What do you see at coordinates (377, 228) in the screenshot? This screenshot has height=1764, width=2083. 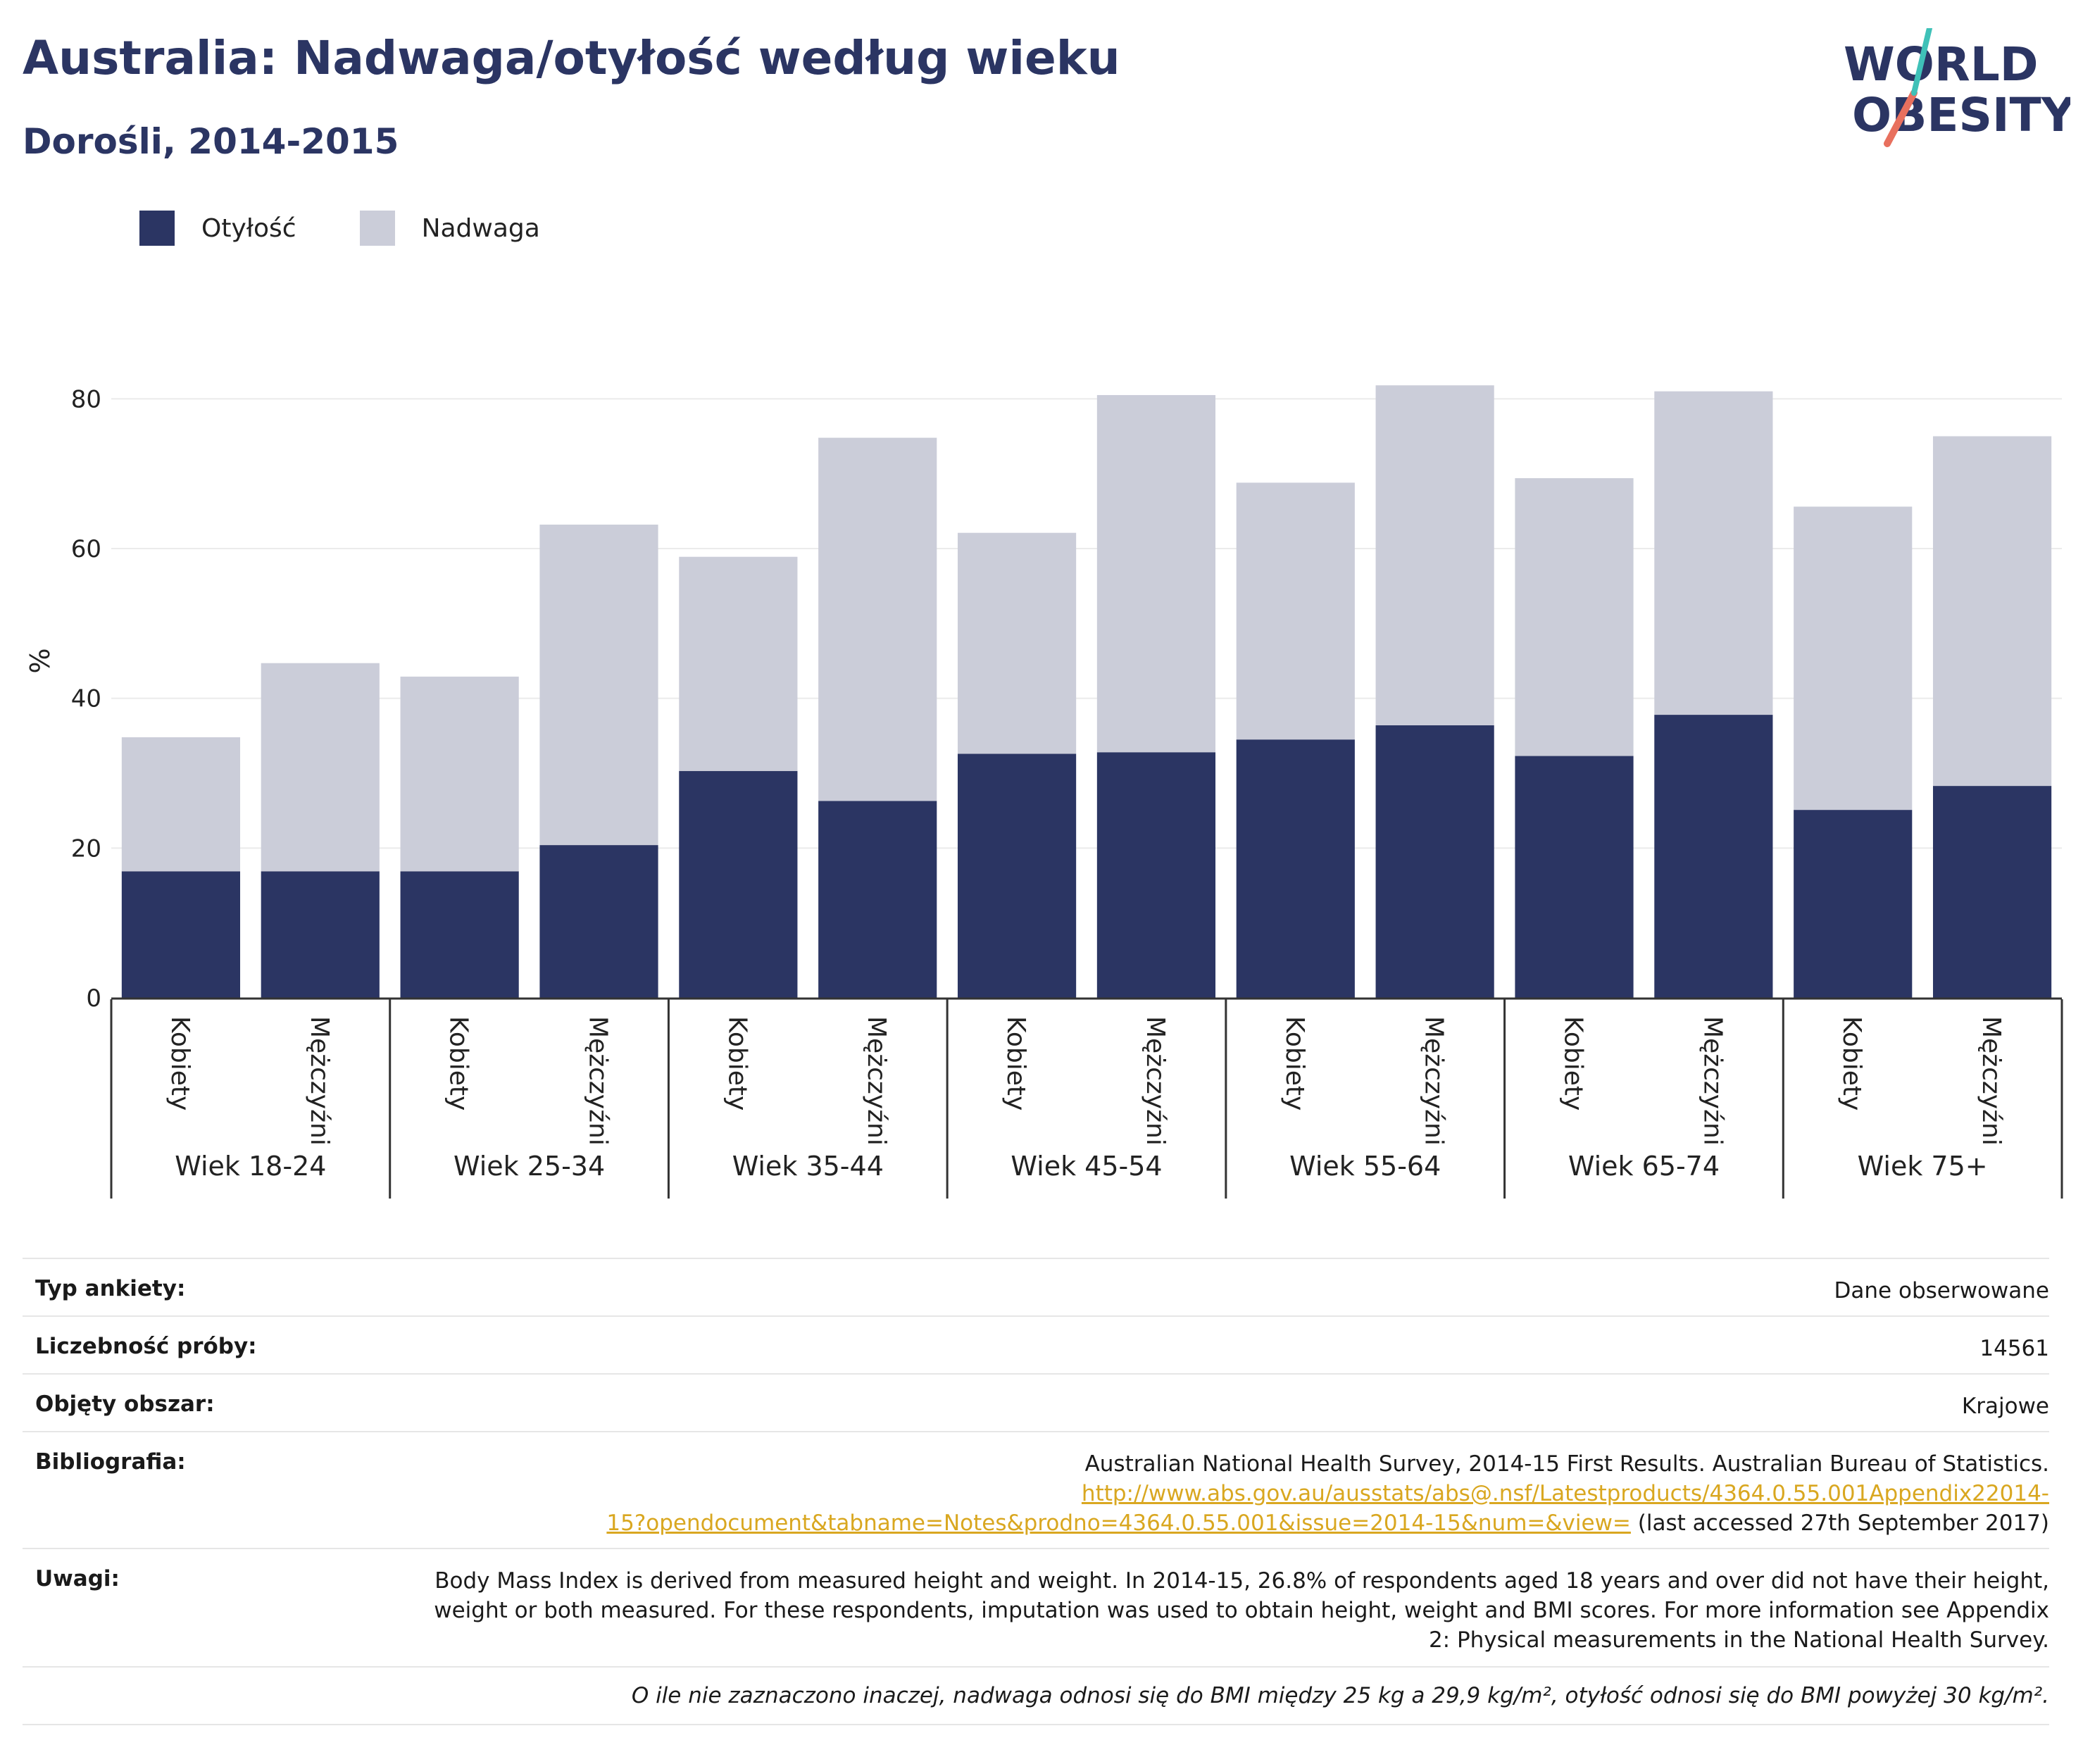 I see `legend-swatch-overweight` at bounding box center [377, 228].